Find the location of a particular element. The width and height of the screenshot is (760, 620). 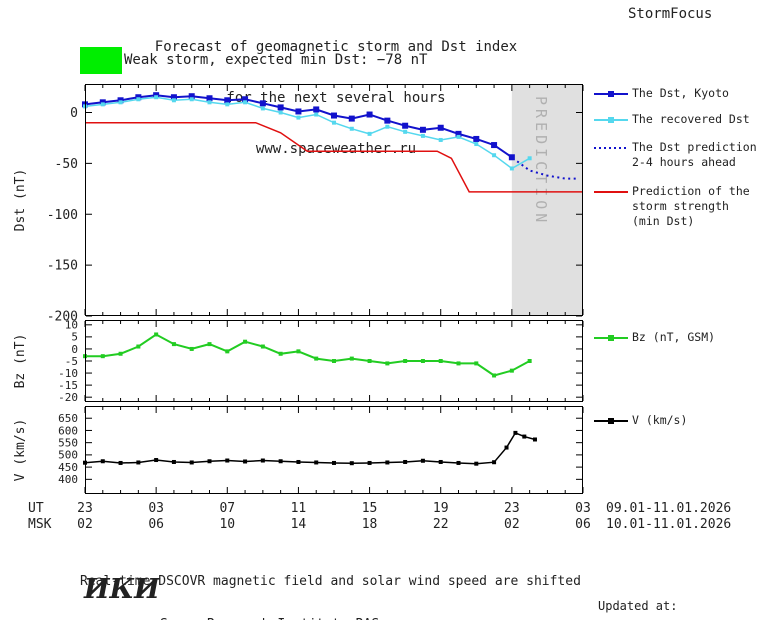

series-the-recovered-dst is located at coordinates (307, 133).